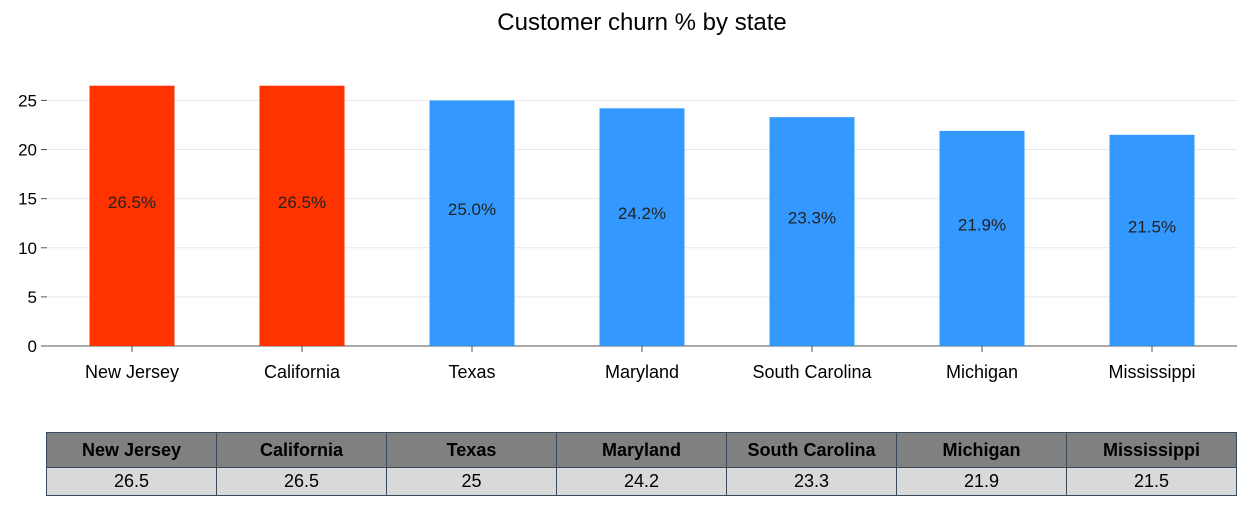 This screenshot has height=526, width=1253. What do you see at coordinates (811, 481) in the screenshot?
I see `table-cell-south-carolina: 23.3` at bounding box center [811, 481].